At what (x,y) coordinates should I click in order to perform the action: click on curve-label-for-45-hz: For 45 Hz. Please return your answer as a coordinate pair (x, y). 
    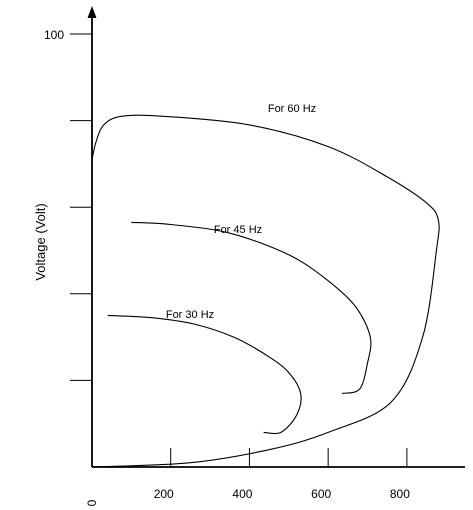
    Looking at the image, I should click on (238, 230).